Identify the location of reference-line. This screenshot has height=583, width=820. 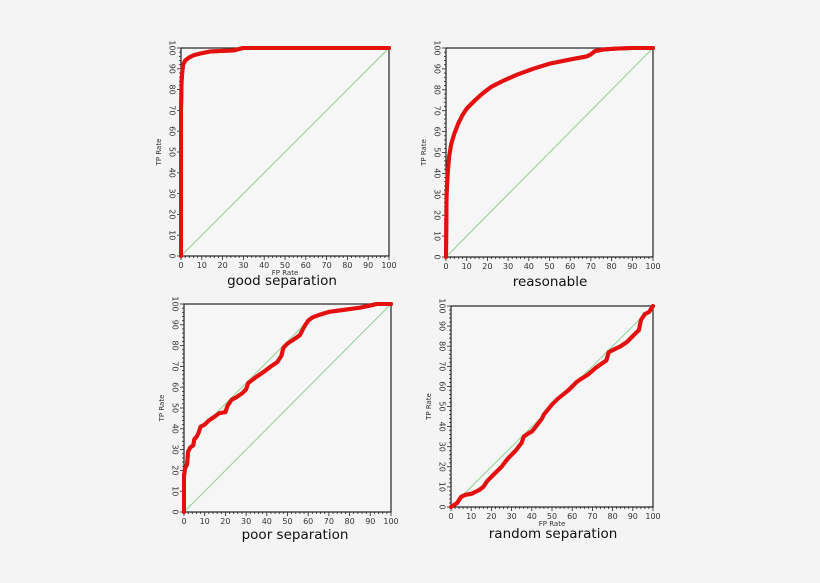
(259, 369).